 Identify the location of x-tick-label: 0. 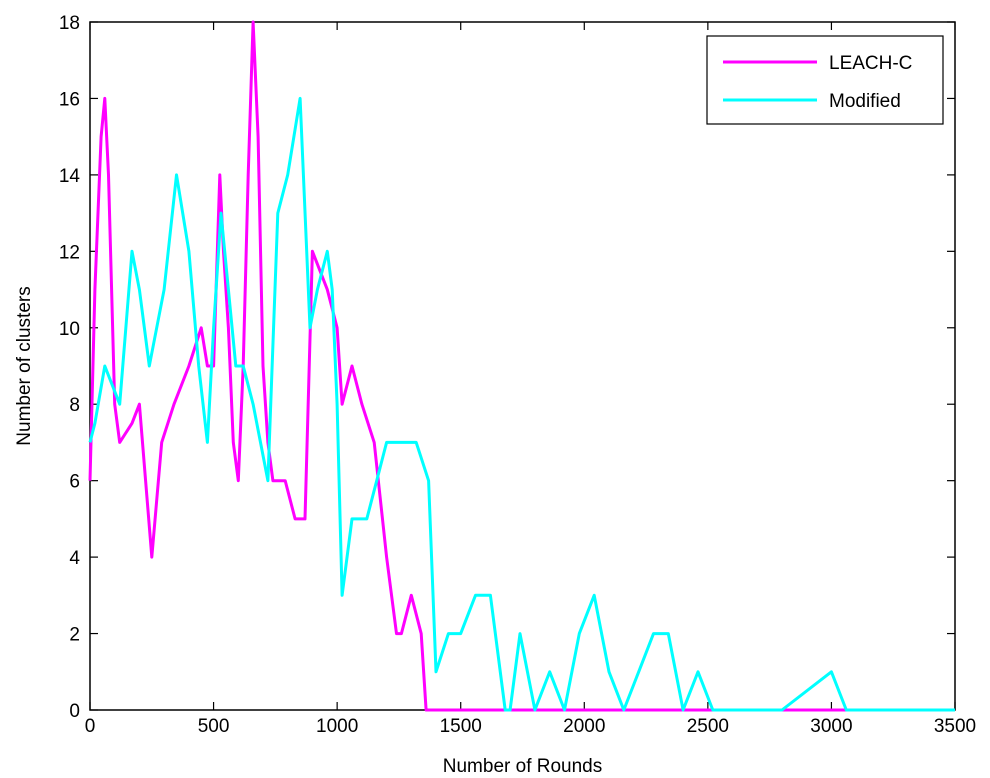
(90, 726).